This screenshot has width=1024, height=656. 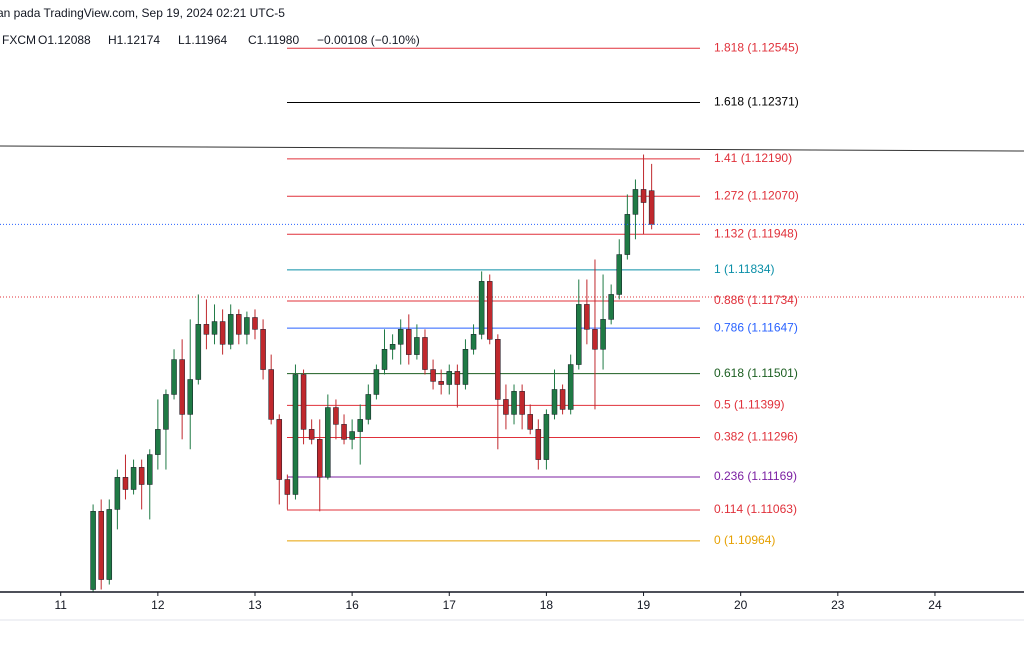 What do you see at coordinates (753, 158) in the screenshot?
I see `fib-level-label: 1.41 (1.12190)` at bounding box center [753, 158].